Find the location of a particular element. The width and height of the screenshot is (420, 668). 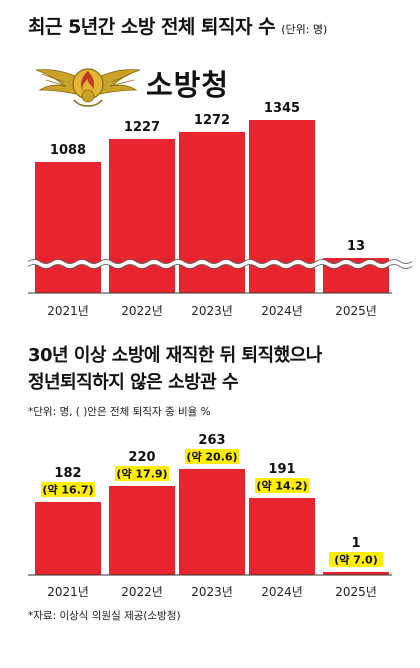

unit-label: (단위: 명) is located at coordinates (304, 29).